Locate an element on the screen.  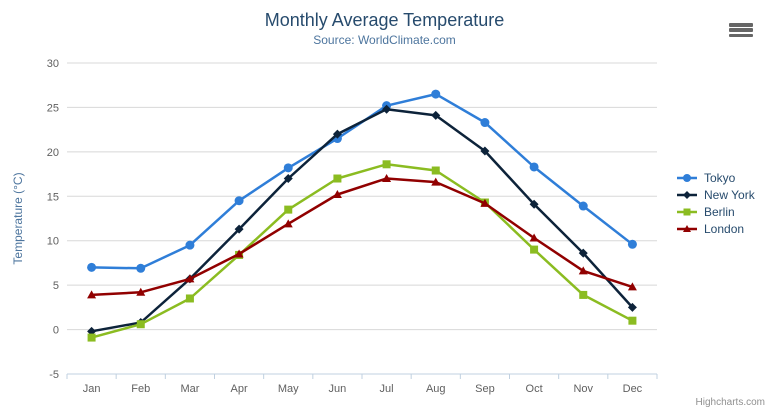
legend-marker-diamond-icon is located at coordinates (687, 194).